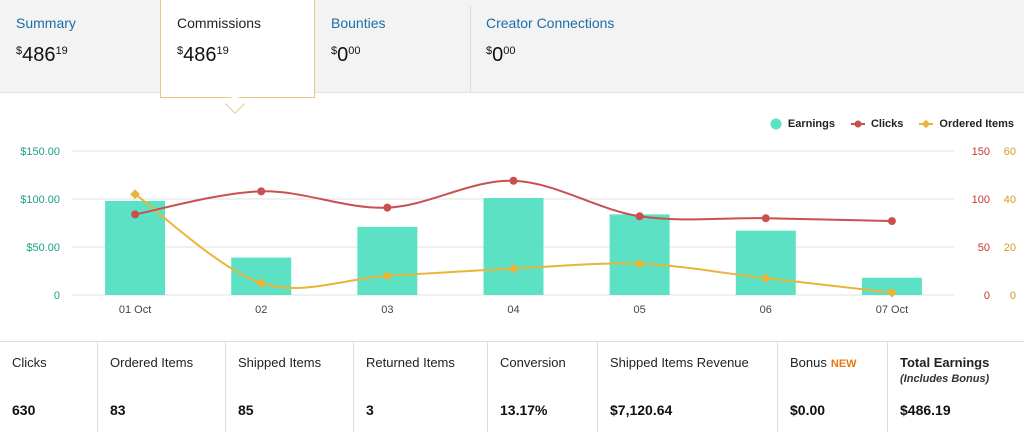  Describe the element at coordinates (57, 296) in the screenshot. I see `left-axis-tick: 0` at that location.